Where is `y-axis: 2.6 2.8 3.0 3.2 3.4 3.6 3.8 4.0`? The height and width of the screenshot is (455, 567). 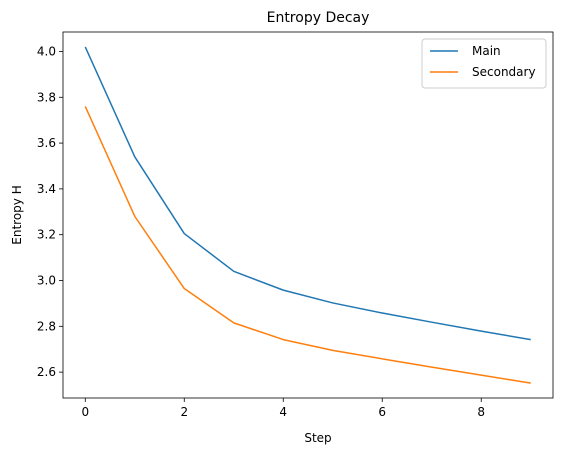 y-axis: 2.6 2.8 3.0 3.2 3.4 3.6 3.8 4.0 is located at coordinates (50, 211).